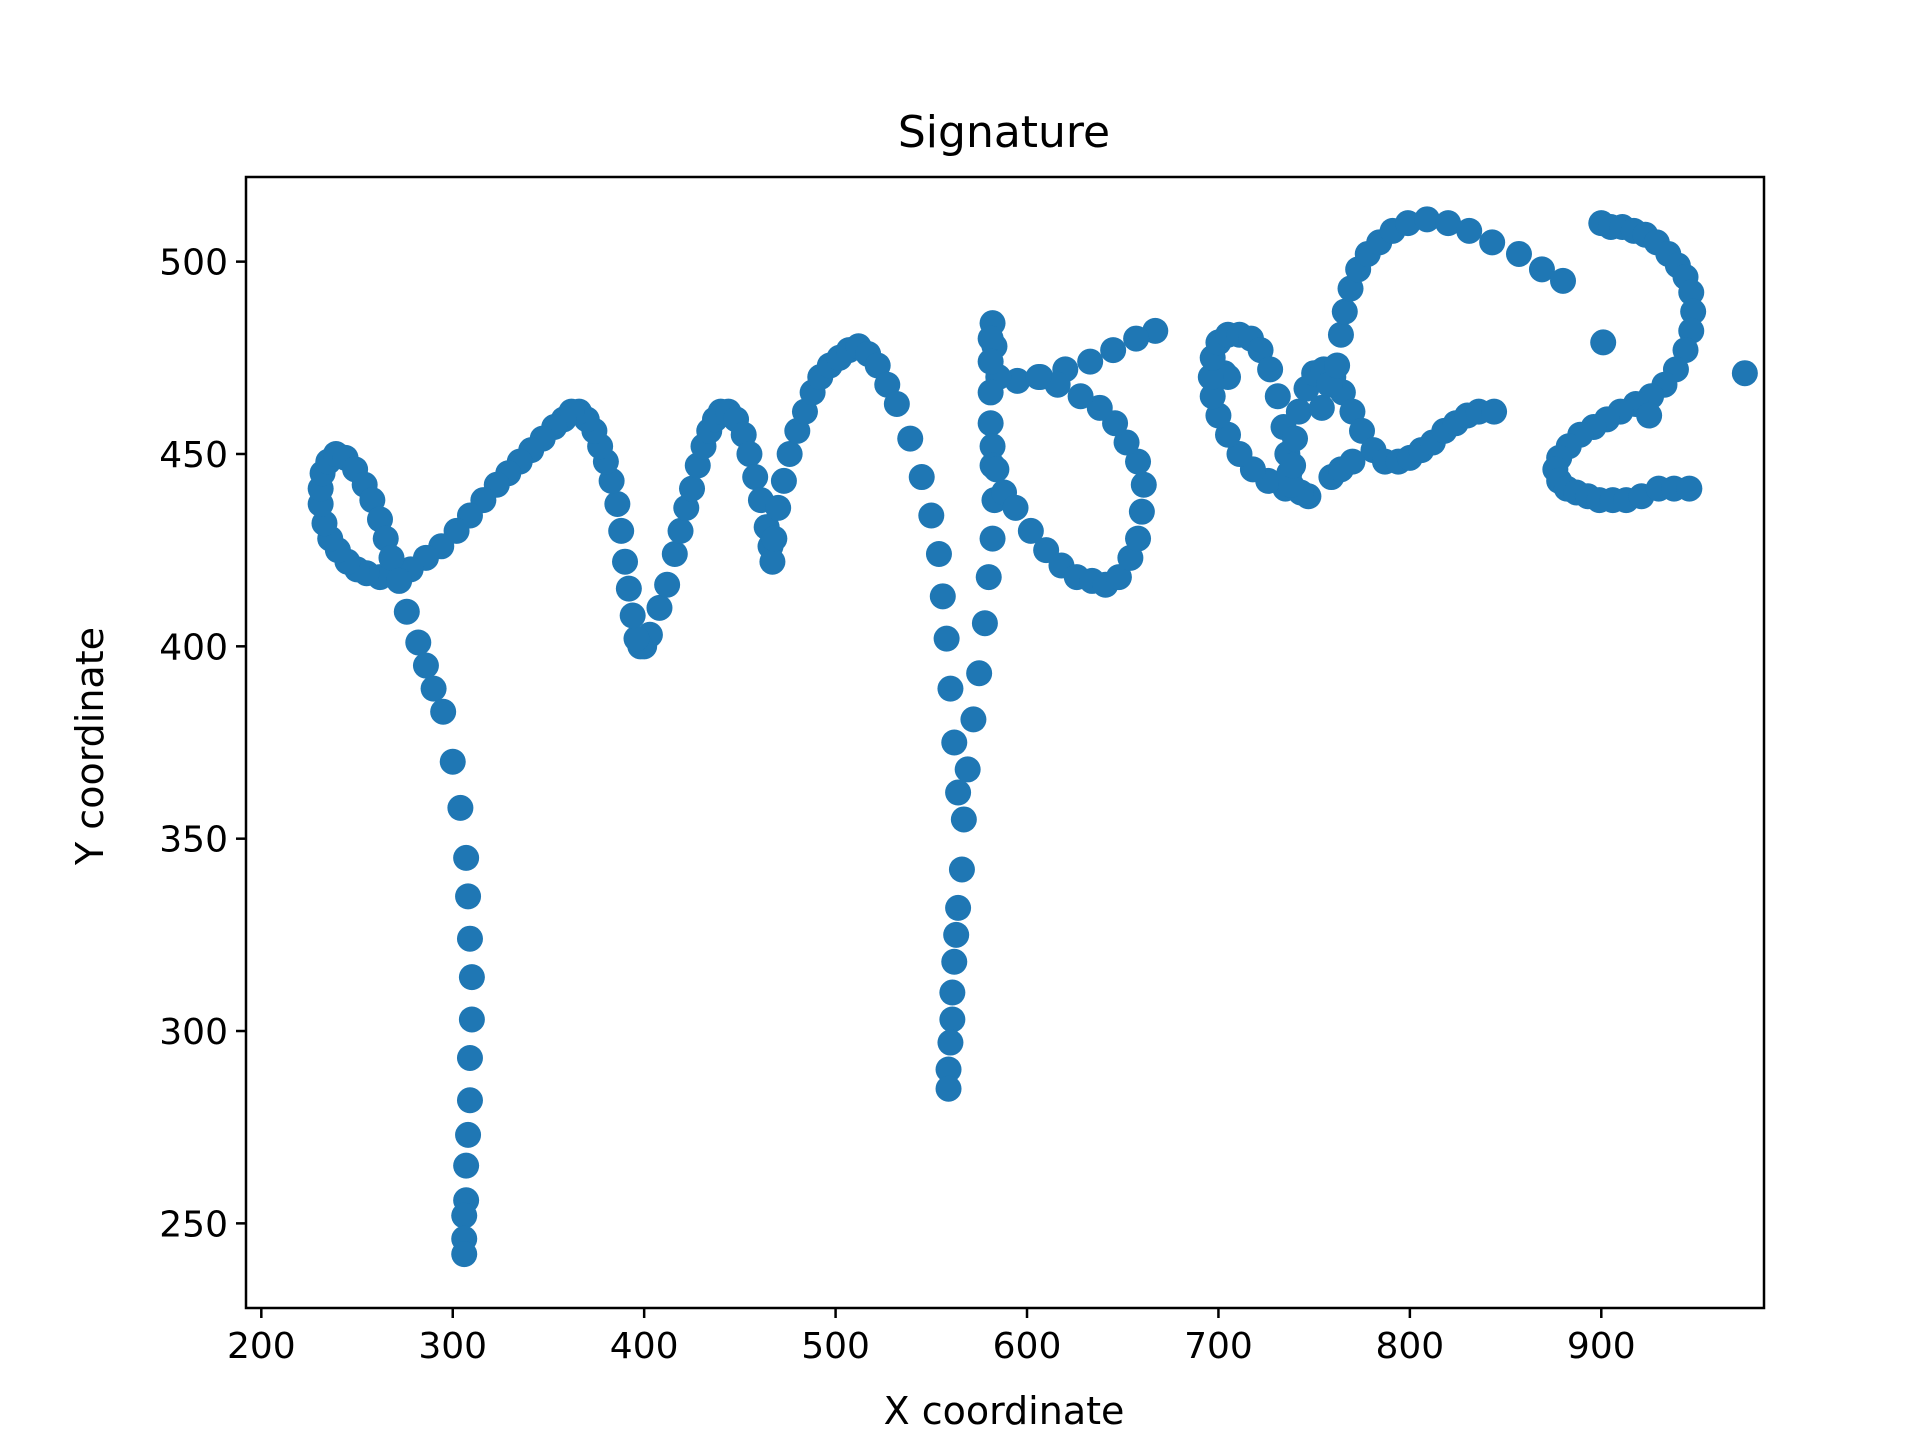 The height and width of the screenshot is (1440, 1920). What do you see at coordinates (644, 1346) in the screenshot?
I see `x-tick-label: 400` at bounding box center [644, 1346].